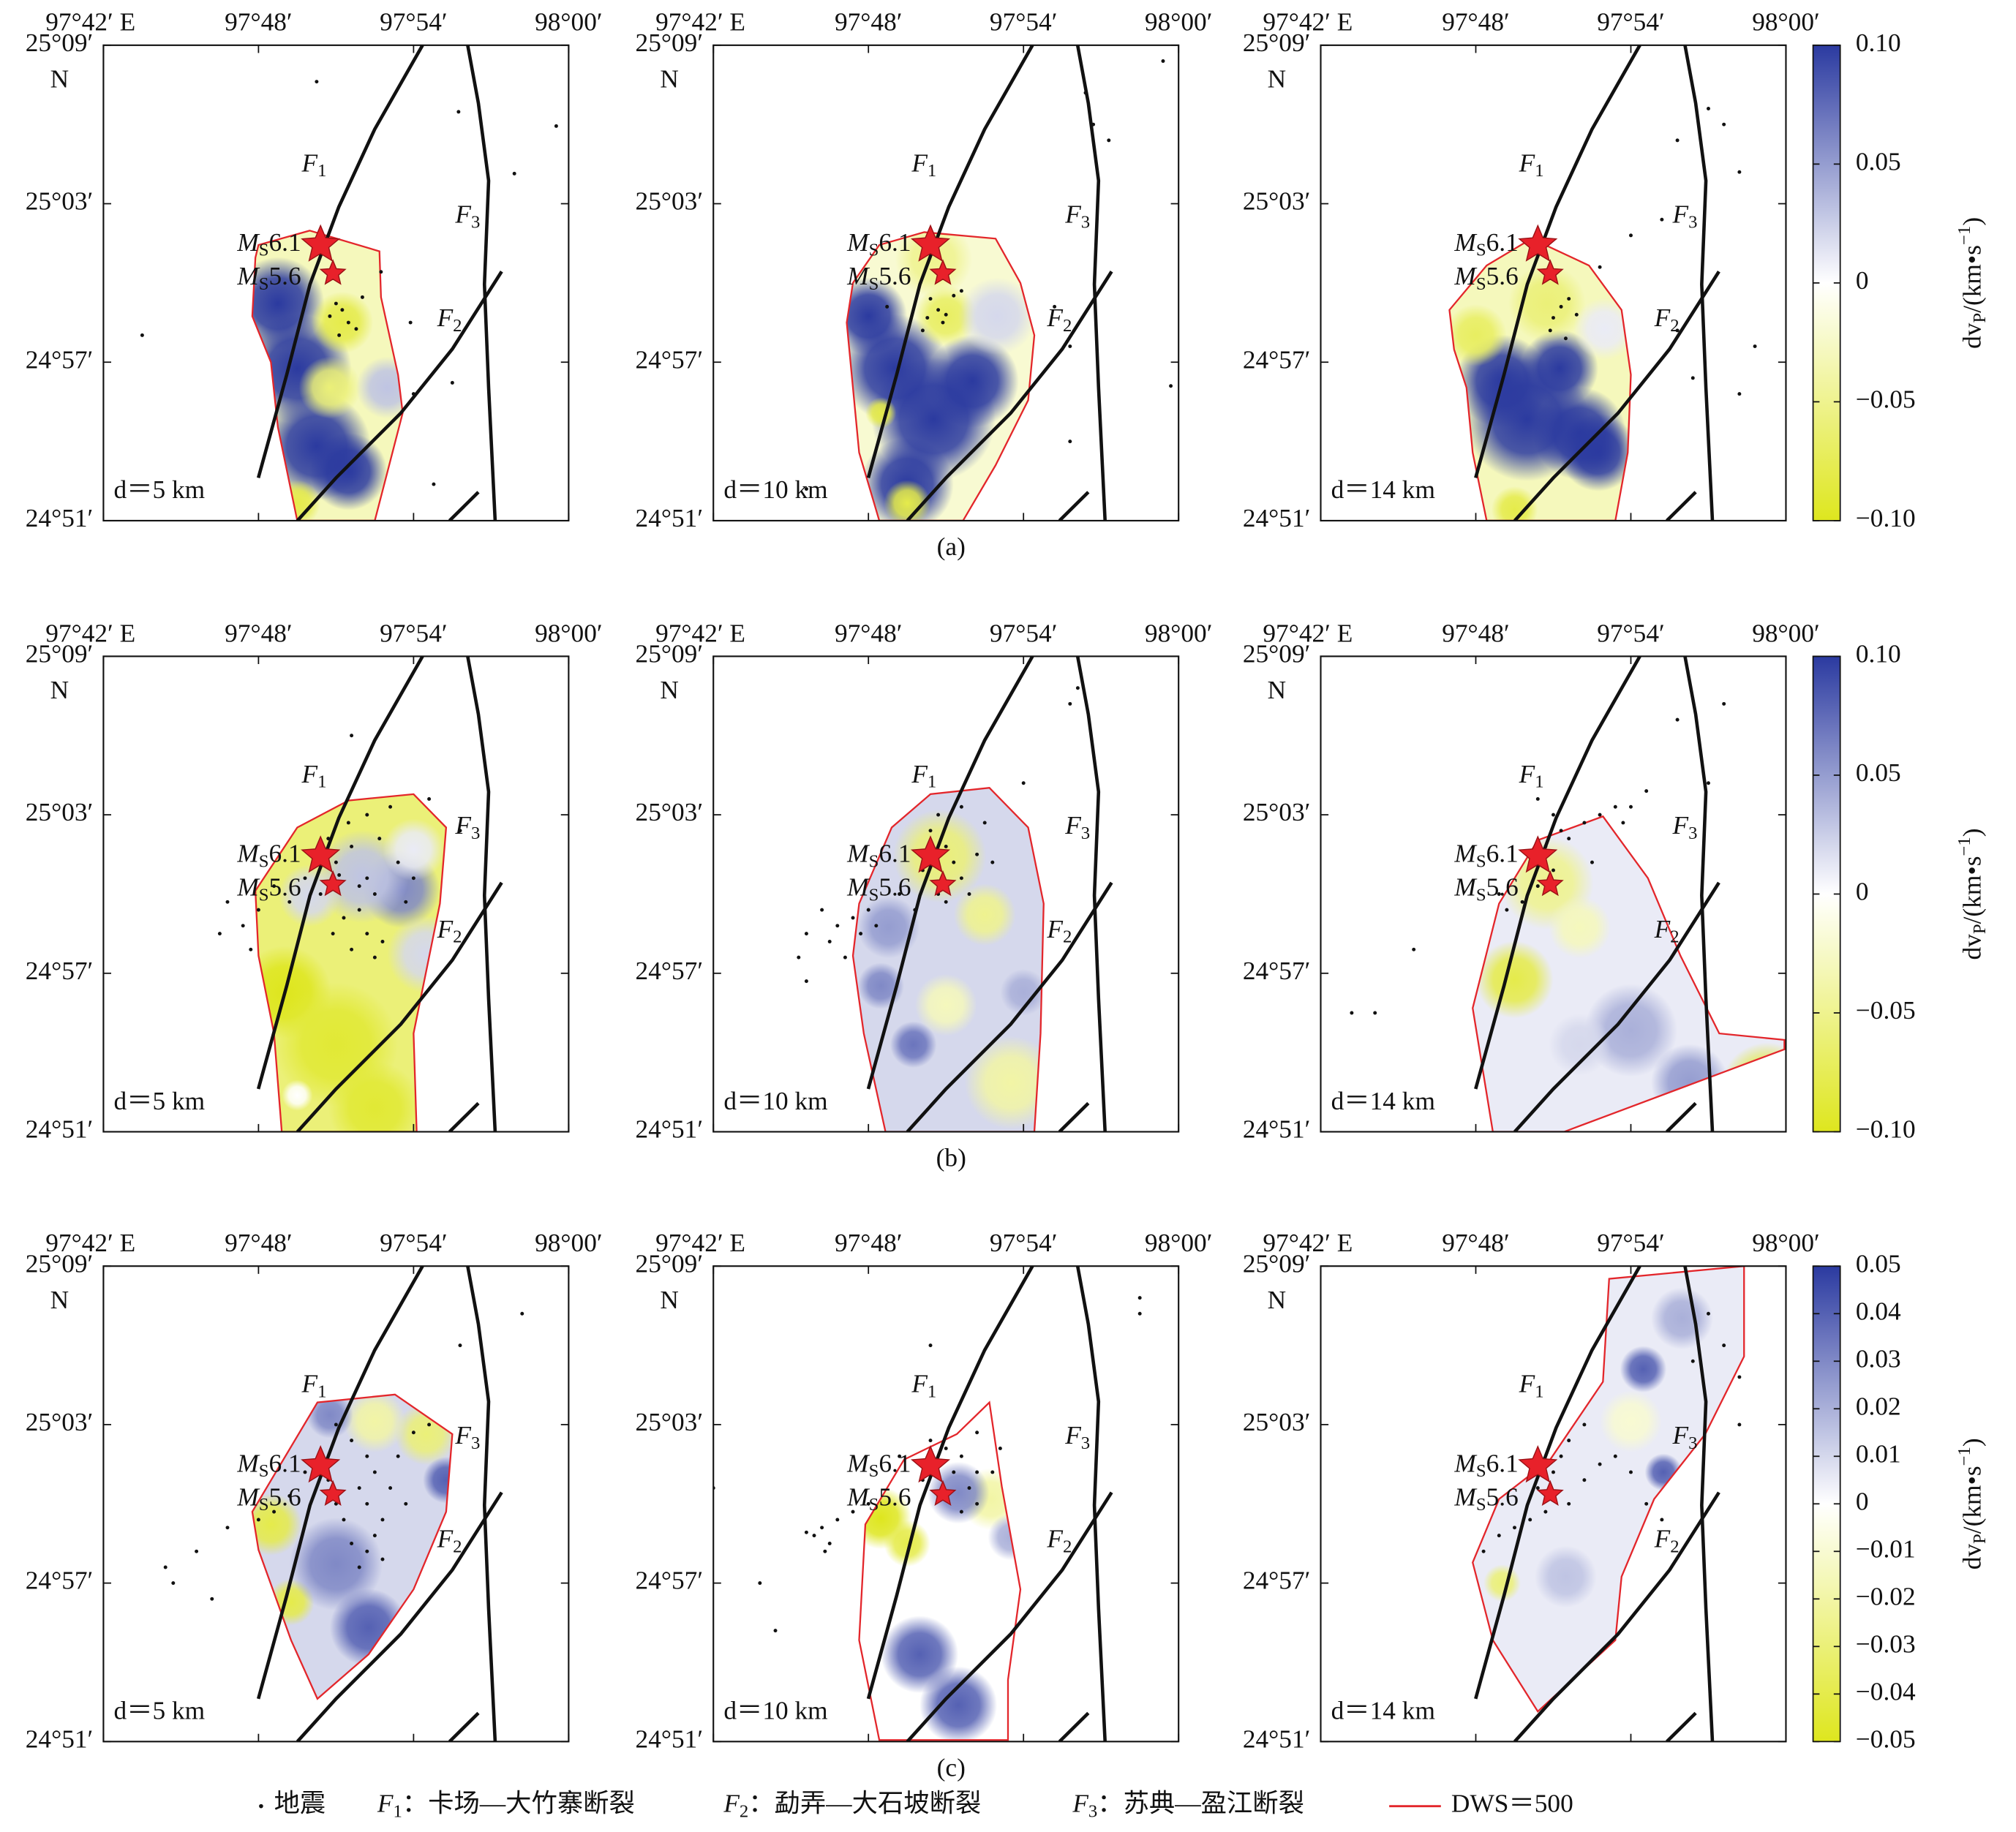 This screenshot has height=1832, width=2016. What do you see at coordinates (1512, 1804) in the screenshot?
I see `legend-label: DWS＝500` at bounding box center [1512, 1804].